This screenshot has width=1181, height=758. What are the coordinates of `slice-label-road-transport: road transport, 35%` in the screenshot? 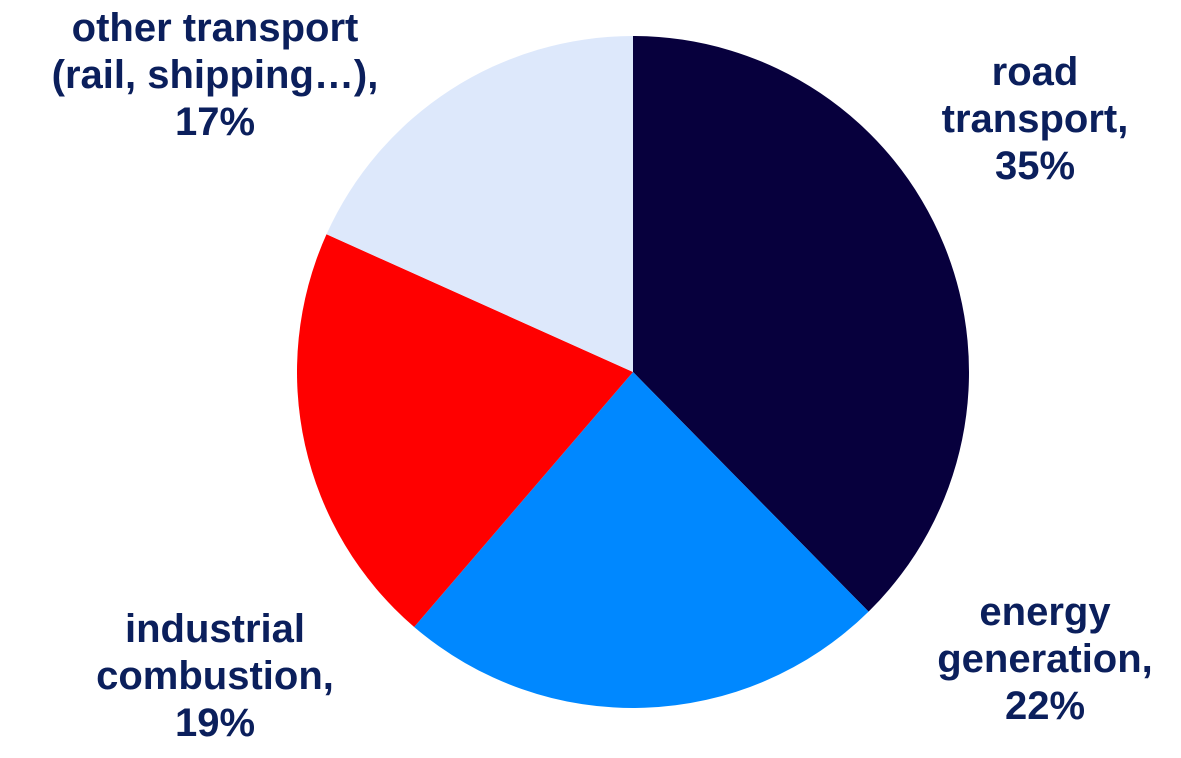 It's located at (1035, 119).